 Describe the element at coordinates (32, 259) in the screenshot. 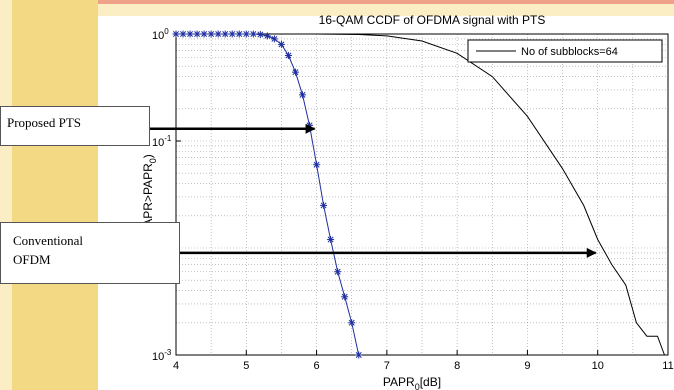

I see `callout-conventional-line2: OFDM` at that location.